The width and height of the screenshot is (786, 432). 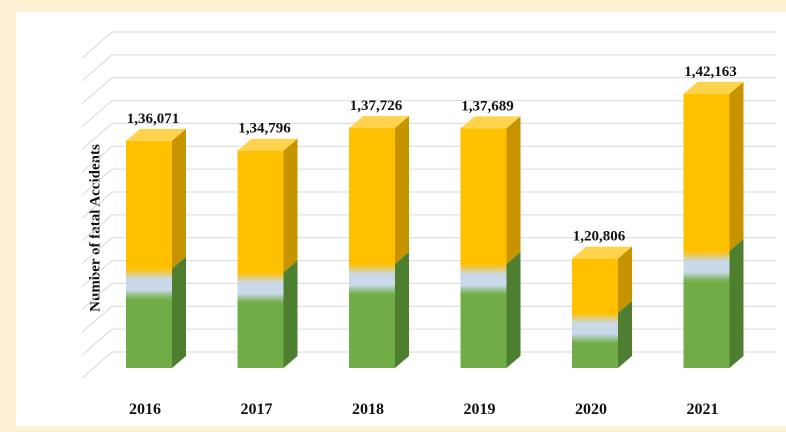 I want to click on x-tick-2020: 2020, so click(x=591, y=409).